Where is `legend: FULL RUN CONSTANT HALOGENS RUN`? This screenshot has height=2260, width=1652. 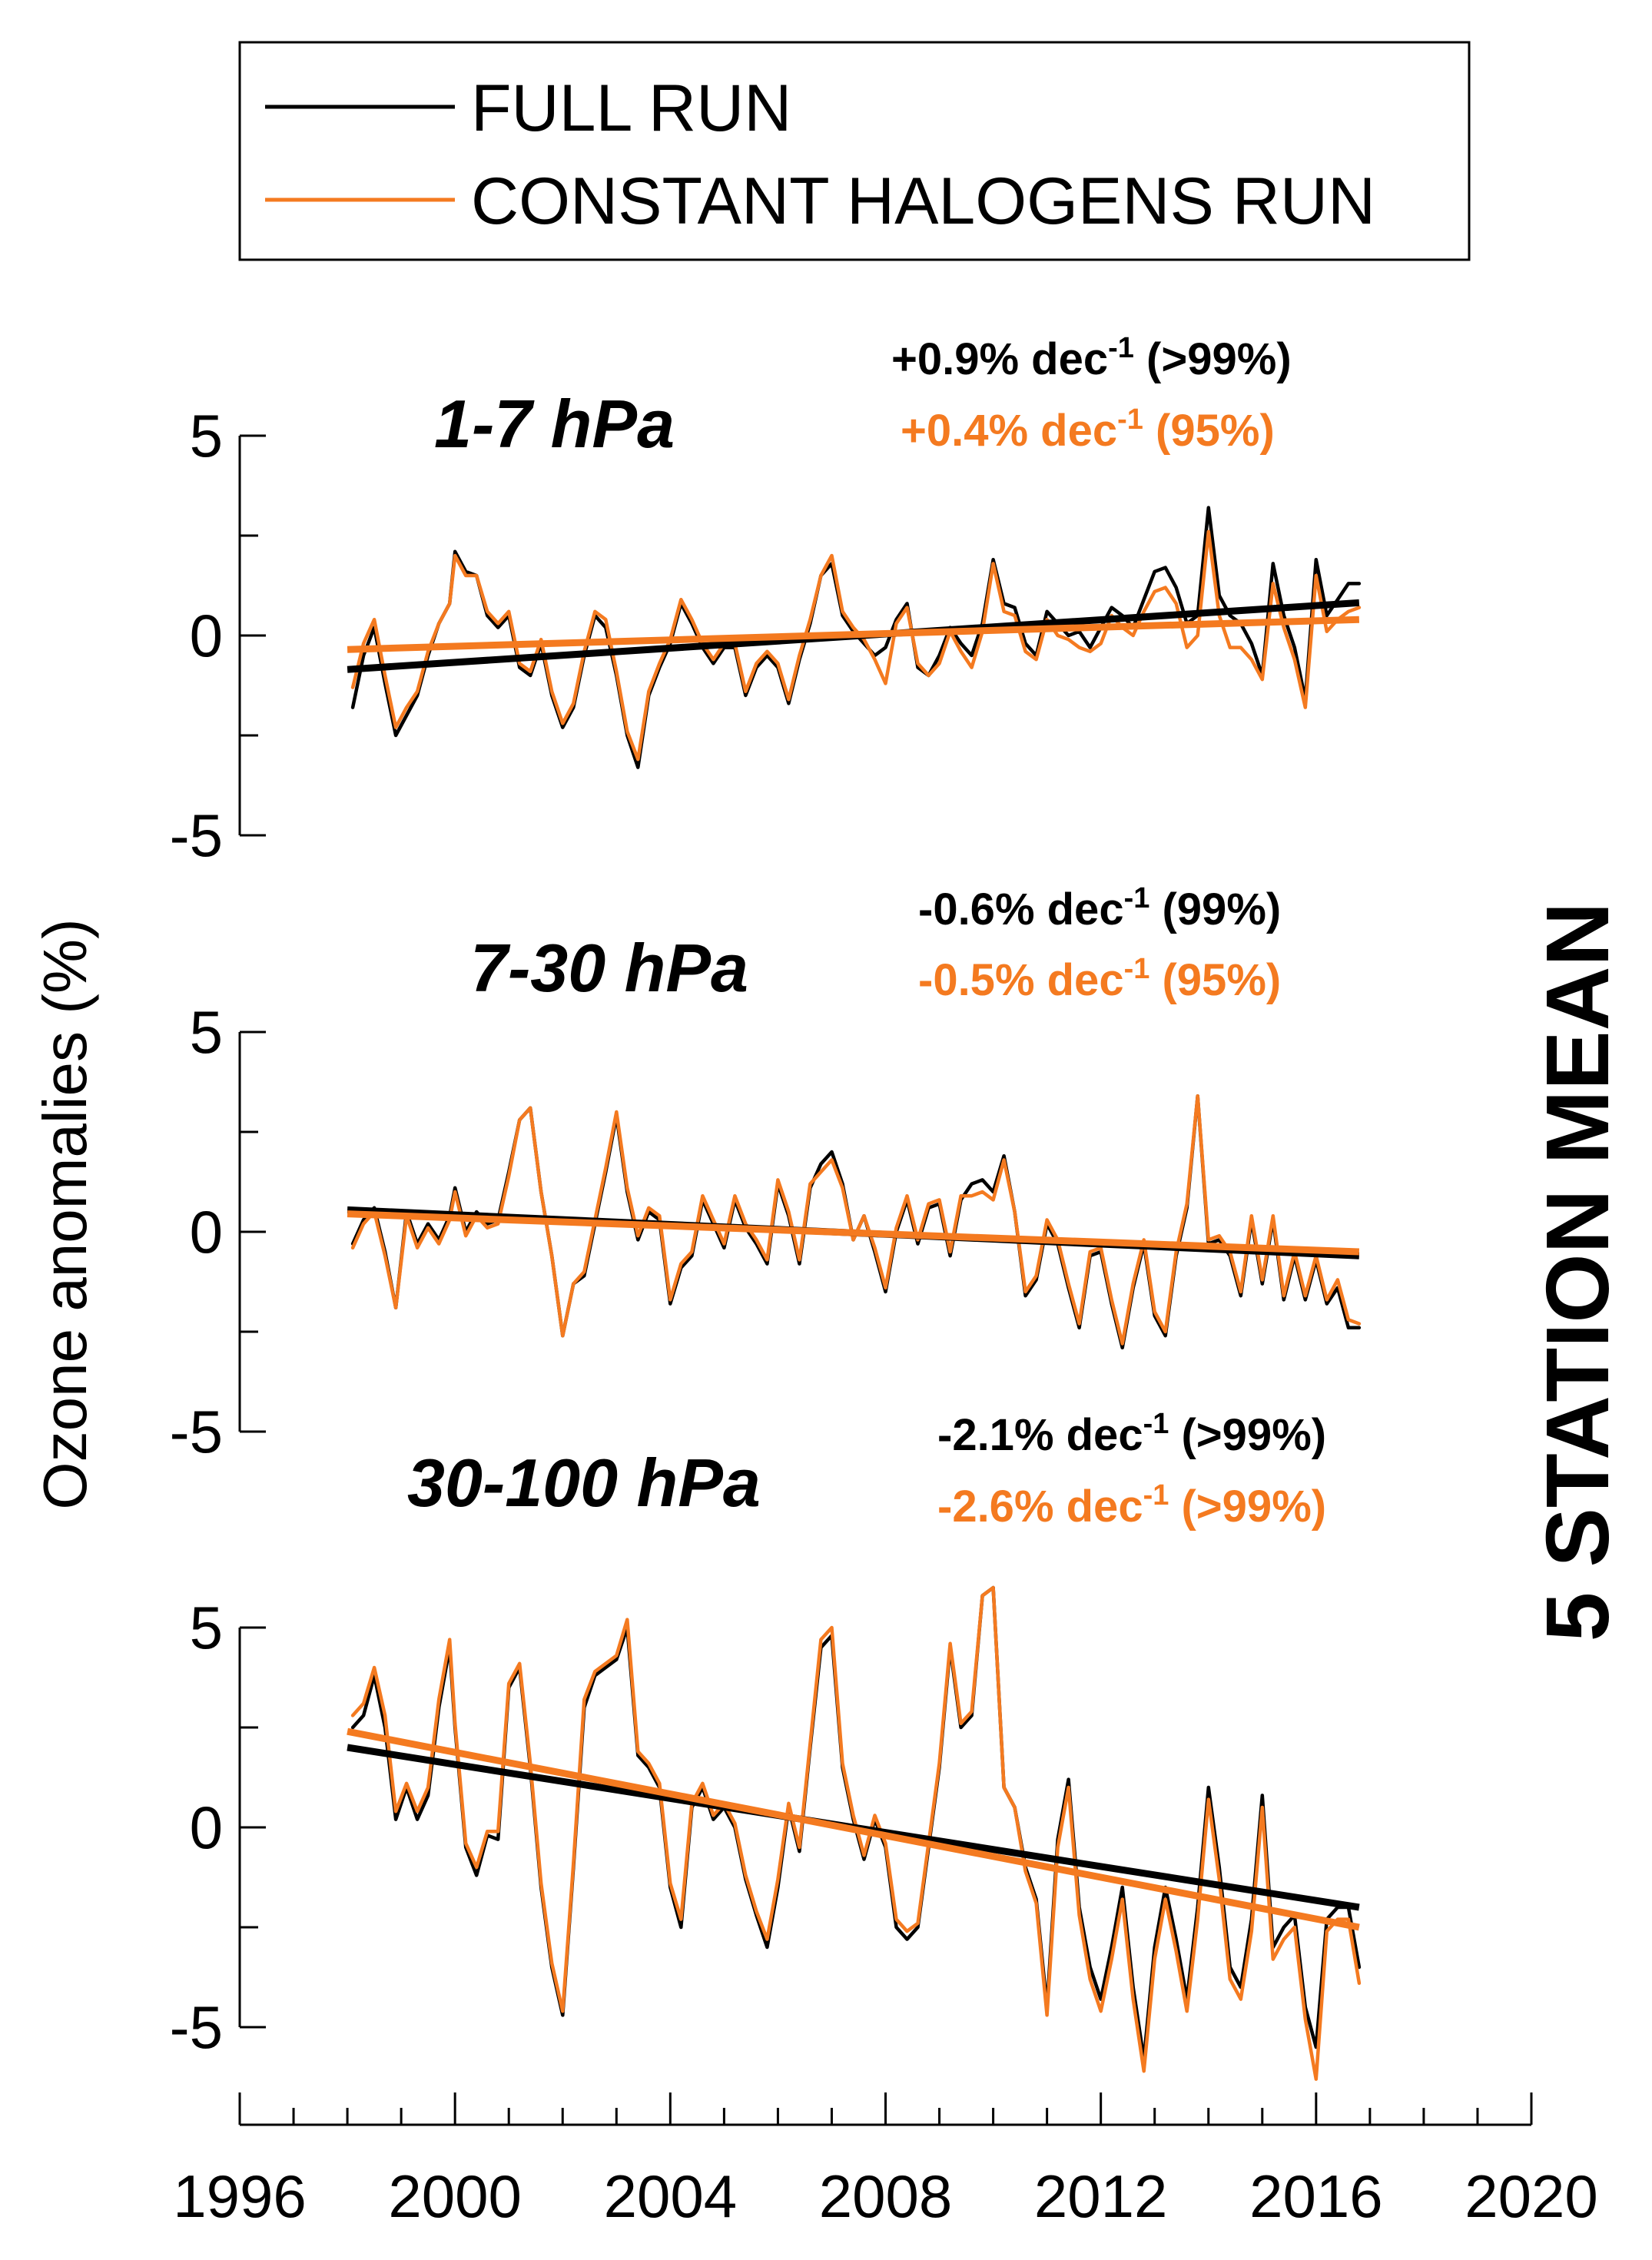 legend: FULL RUN CONSTANT HALOGENS RUN is located at coordinates (854, 151).